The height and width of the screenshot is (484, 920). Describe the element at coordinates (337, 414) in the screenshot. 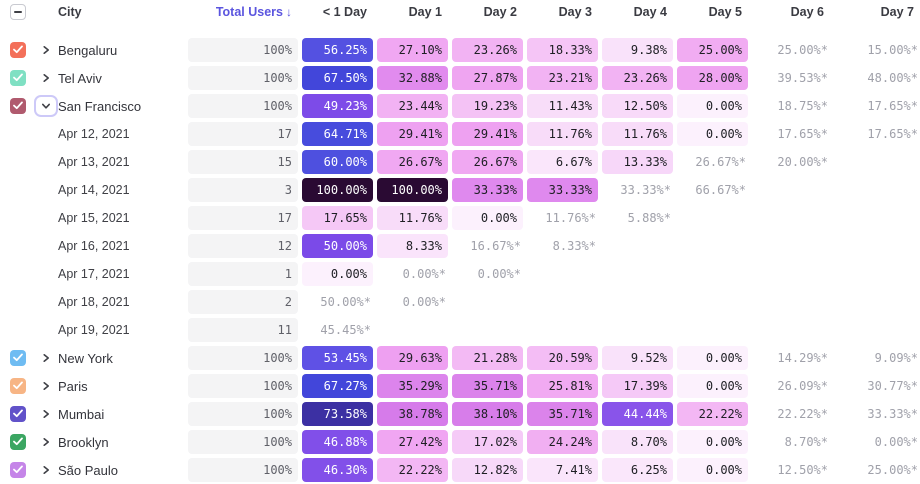

I see `retention-cell: 73.58%` at that location.